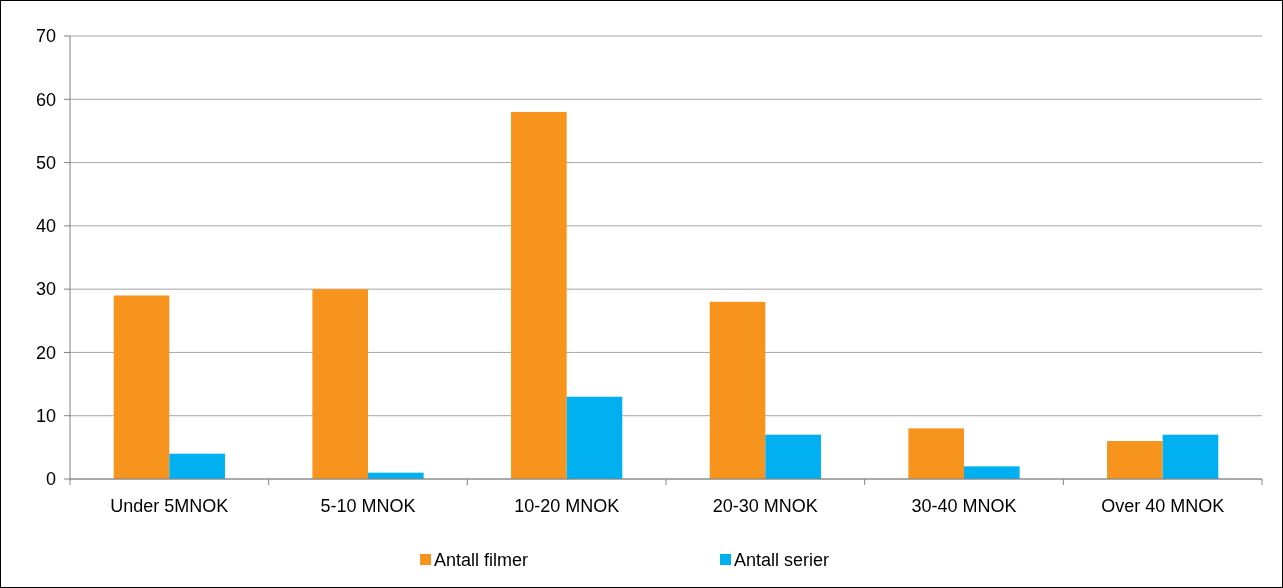  I want to click on y-tick-label: 70, so click(45, 36).